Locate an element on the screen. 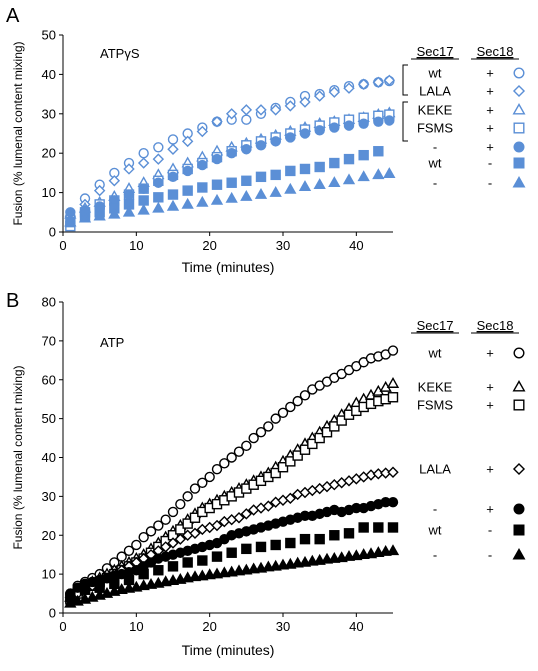 The height and width of the screenshot is (671, 538). legend-sec17-value: KEKE is located at coordinates (435, 110).